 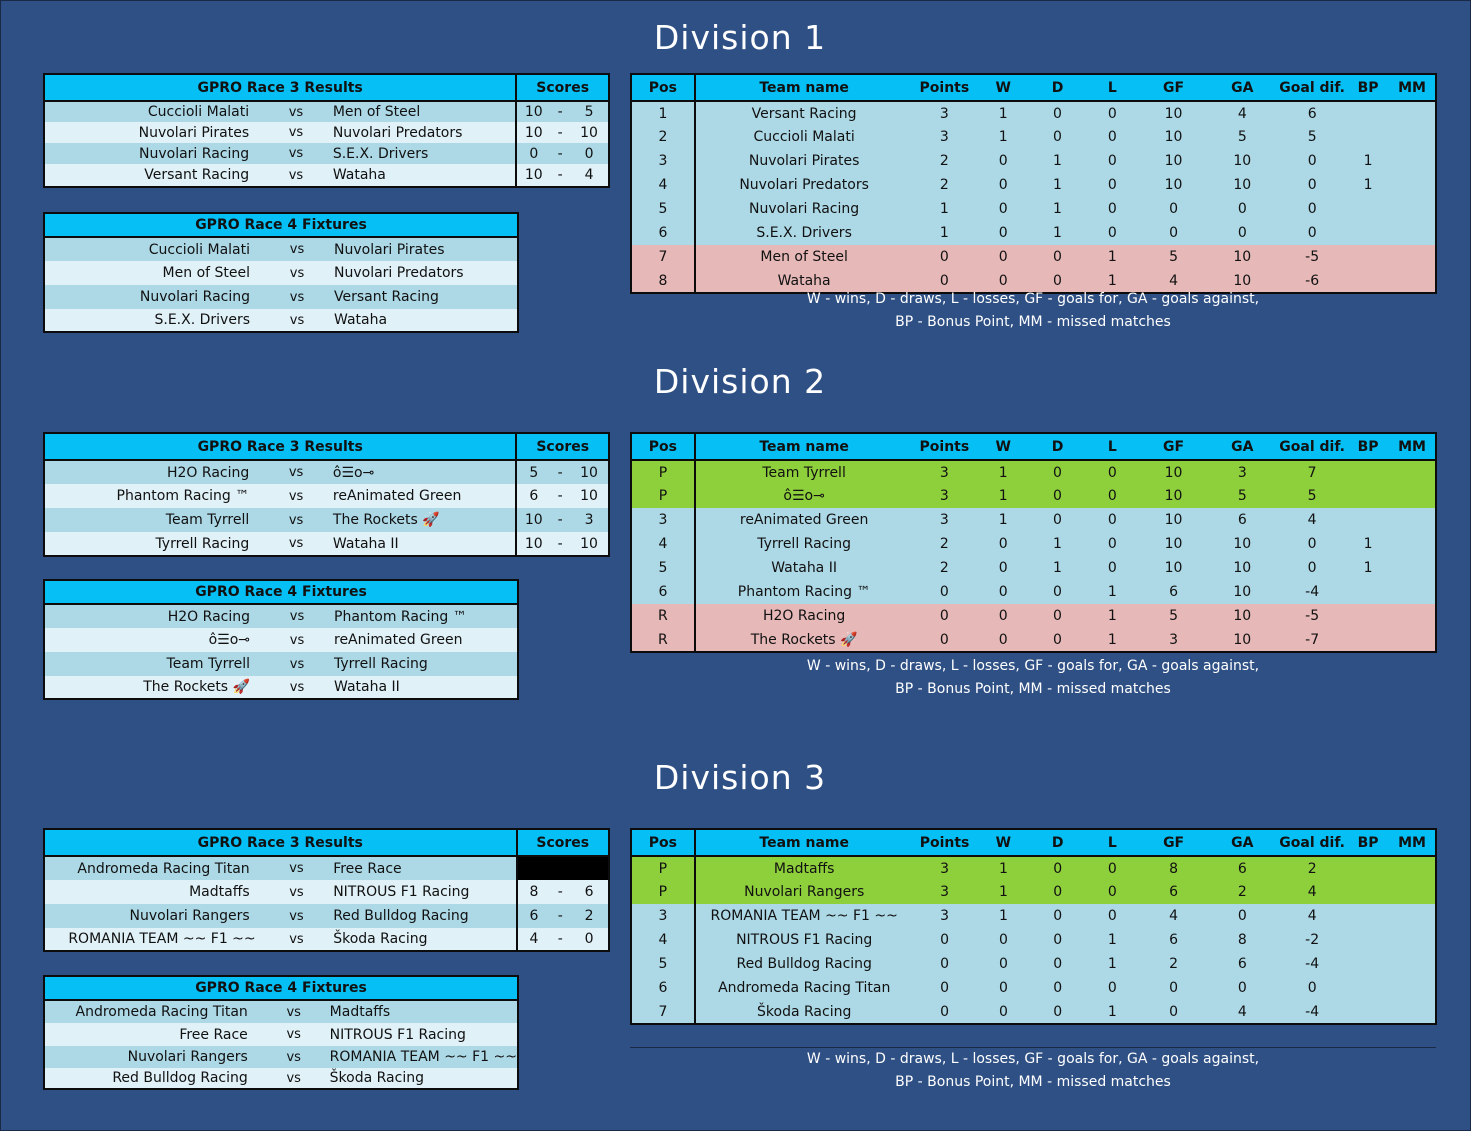 What do you see at coordinates (803, 472) in the screenshot?
I see `team-name-cell: Team Tyrrell` at bounding box center [803, 472].